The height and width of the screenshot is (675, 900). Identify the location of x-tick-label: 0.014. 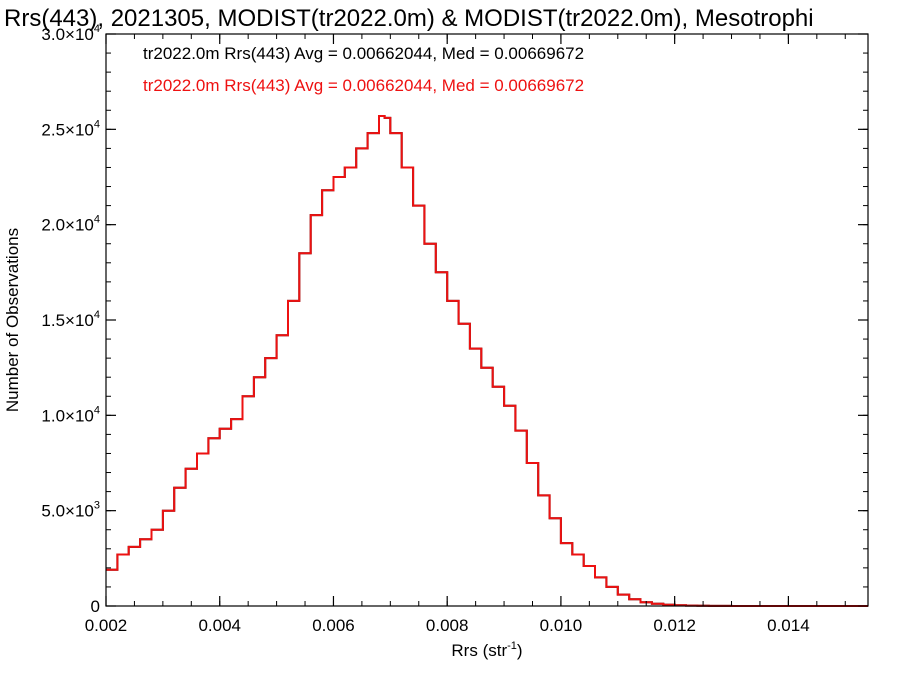
(788, 625).